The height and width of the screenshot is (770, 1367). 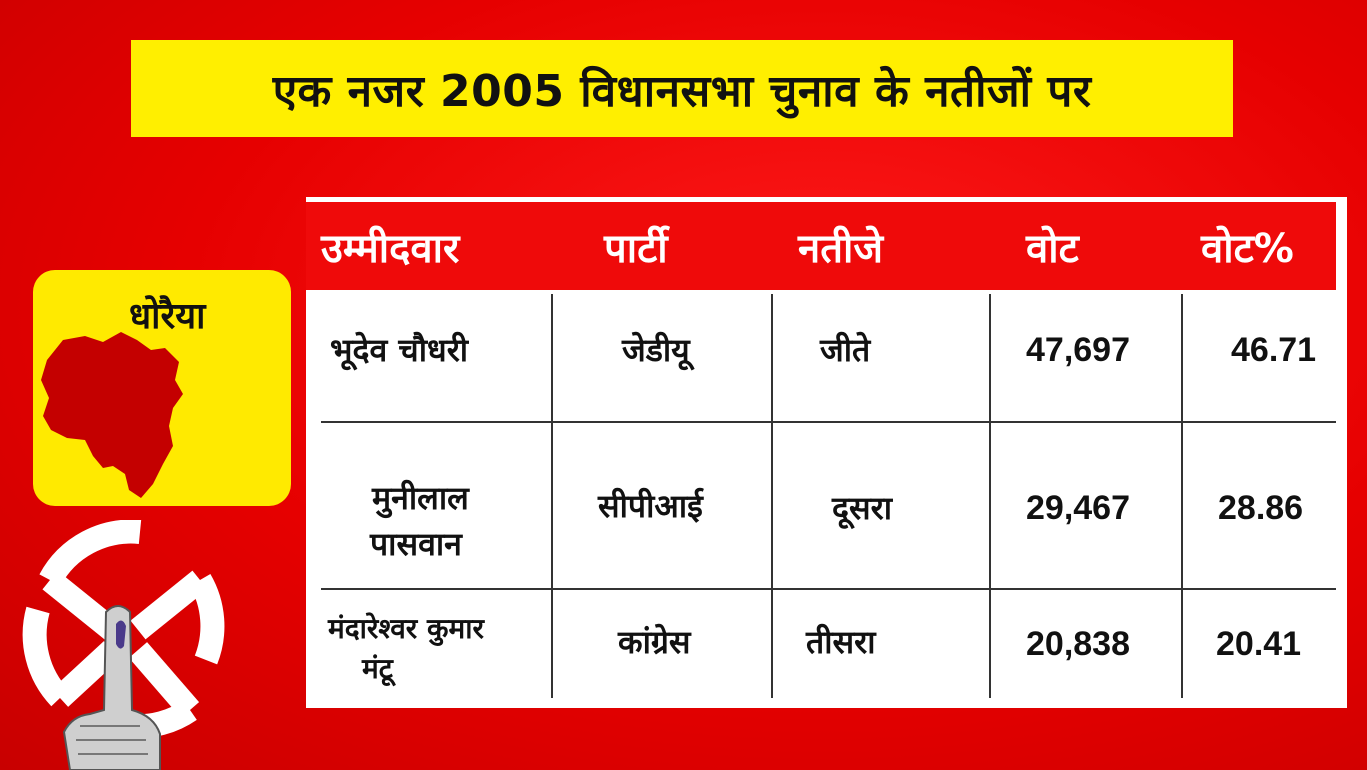 I want to click on header-party: पार्टी, so click(x=636, y=248).